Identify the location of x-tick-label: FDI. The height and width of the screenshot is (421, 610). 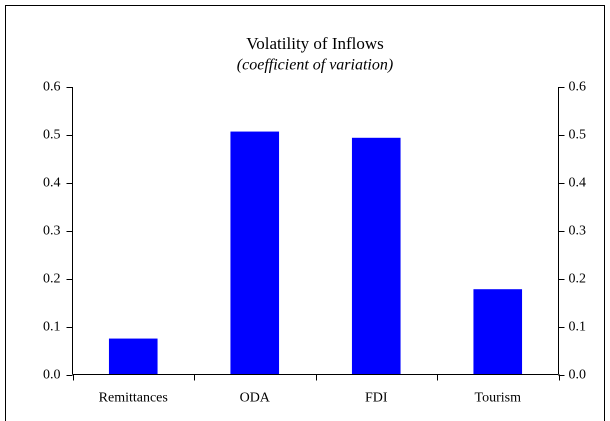
(376, 398).